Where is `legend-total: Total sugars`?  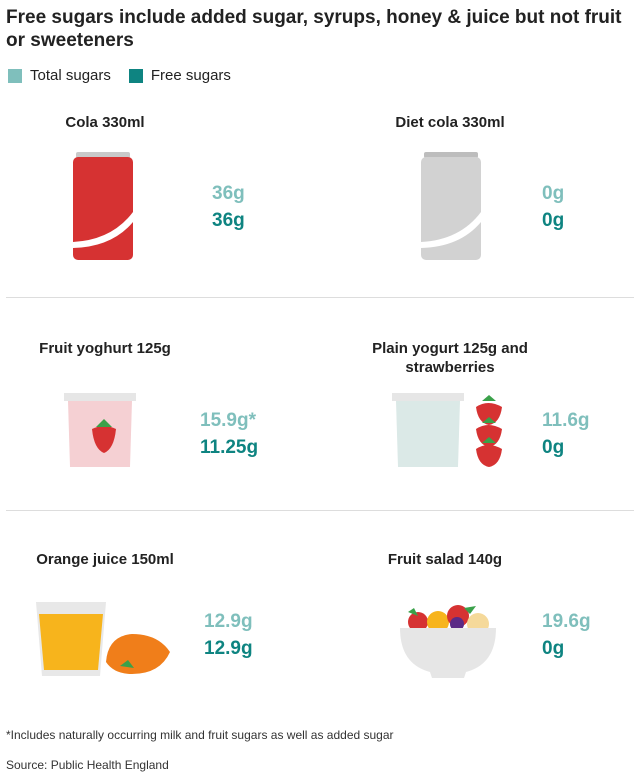 legend-total: Total sugars is located at coordinates (59, 75).